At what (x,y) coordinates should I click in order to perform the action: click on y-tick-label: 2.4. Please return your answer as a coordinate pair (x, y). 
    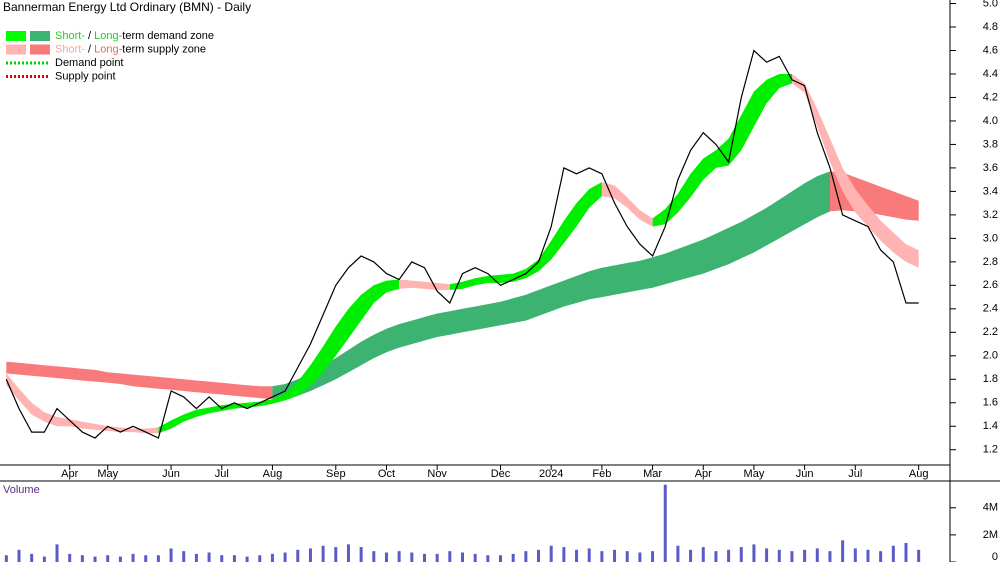
    Looking at the image, I should click on (990, 309).